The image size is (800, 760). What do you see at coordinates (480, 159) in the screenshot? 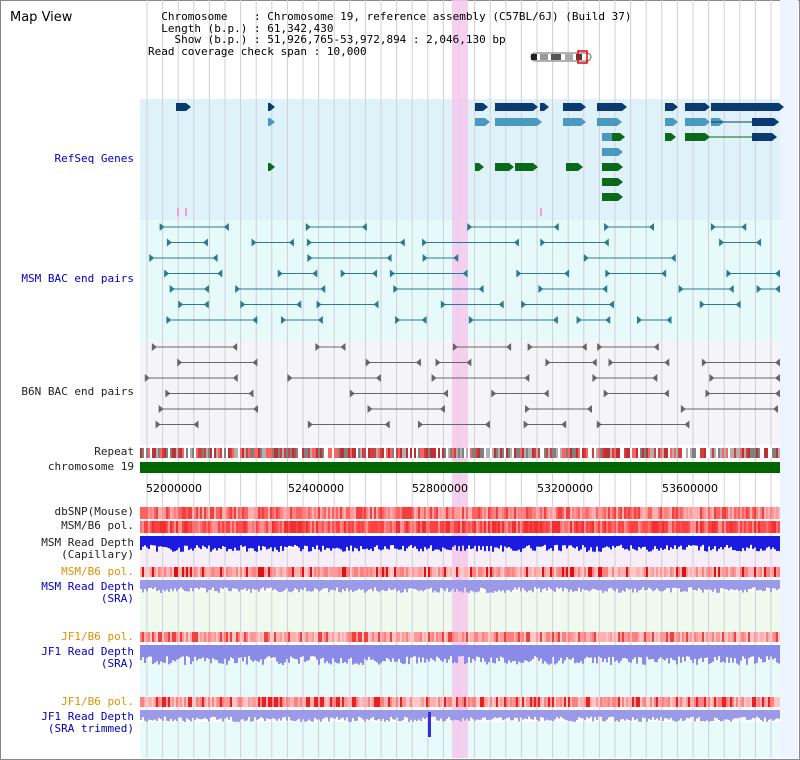
I see `refseq-gene-track` at bounding box center [480, 159].